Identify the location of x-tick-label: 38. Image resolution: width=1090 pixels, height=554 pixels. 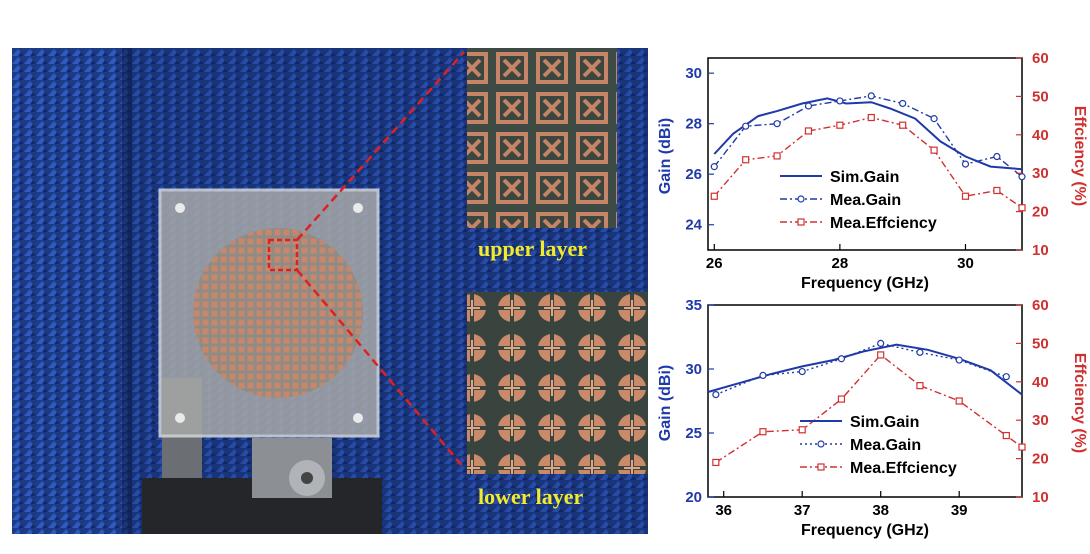
(880, 510).